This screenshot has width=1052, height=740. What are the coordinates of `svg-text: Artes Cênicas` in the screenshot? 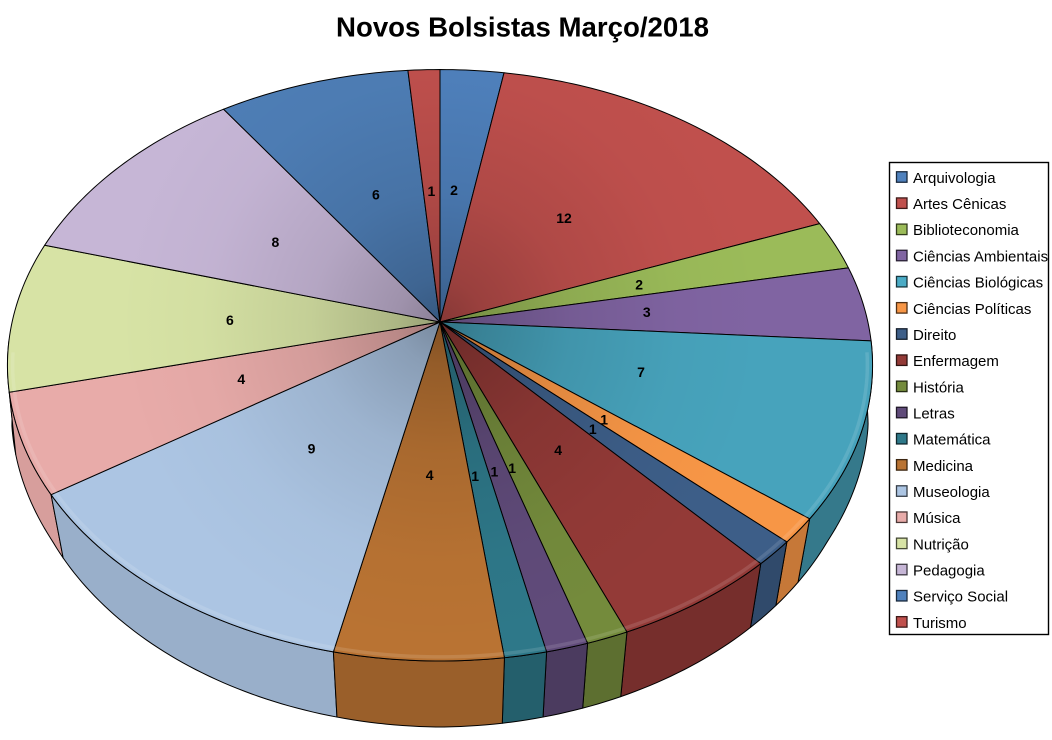 It's located at (959, 204).